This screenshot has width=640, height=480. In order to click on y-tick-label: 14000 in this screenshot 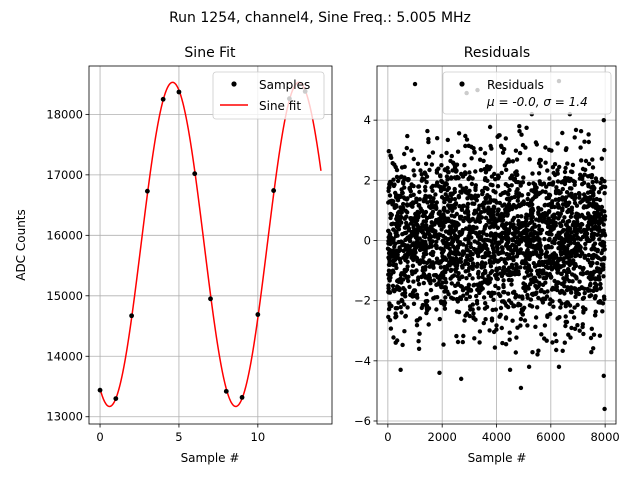, I will do `click(64, 356)`.